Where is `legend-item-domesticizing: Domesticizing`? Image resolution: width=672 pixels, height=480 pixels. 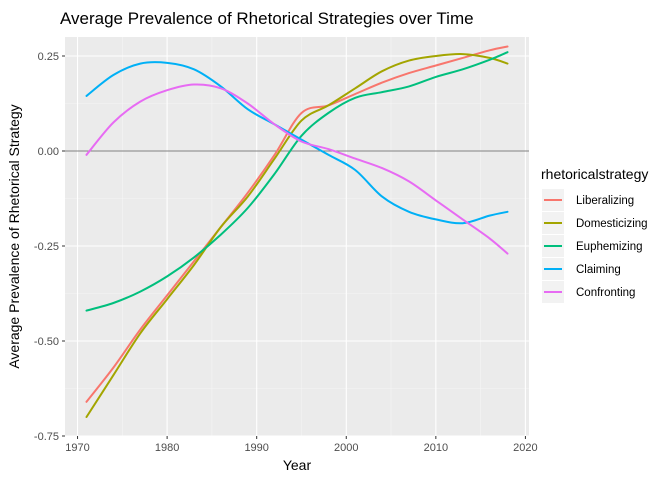 legend-item-domesticizing: Domesticizing is located at coordinates (595, 223).